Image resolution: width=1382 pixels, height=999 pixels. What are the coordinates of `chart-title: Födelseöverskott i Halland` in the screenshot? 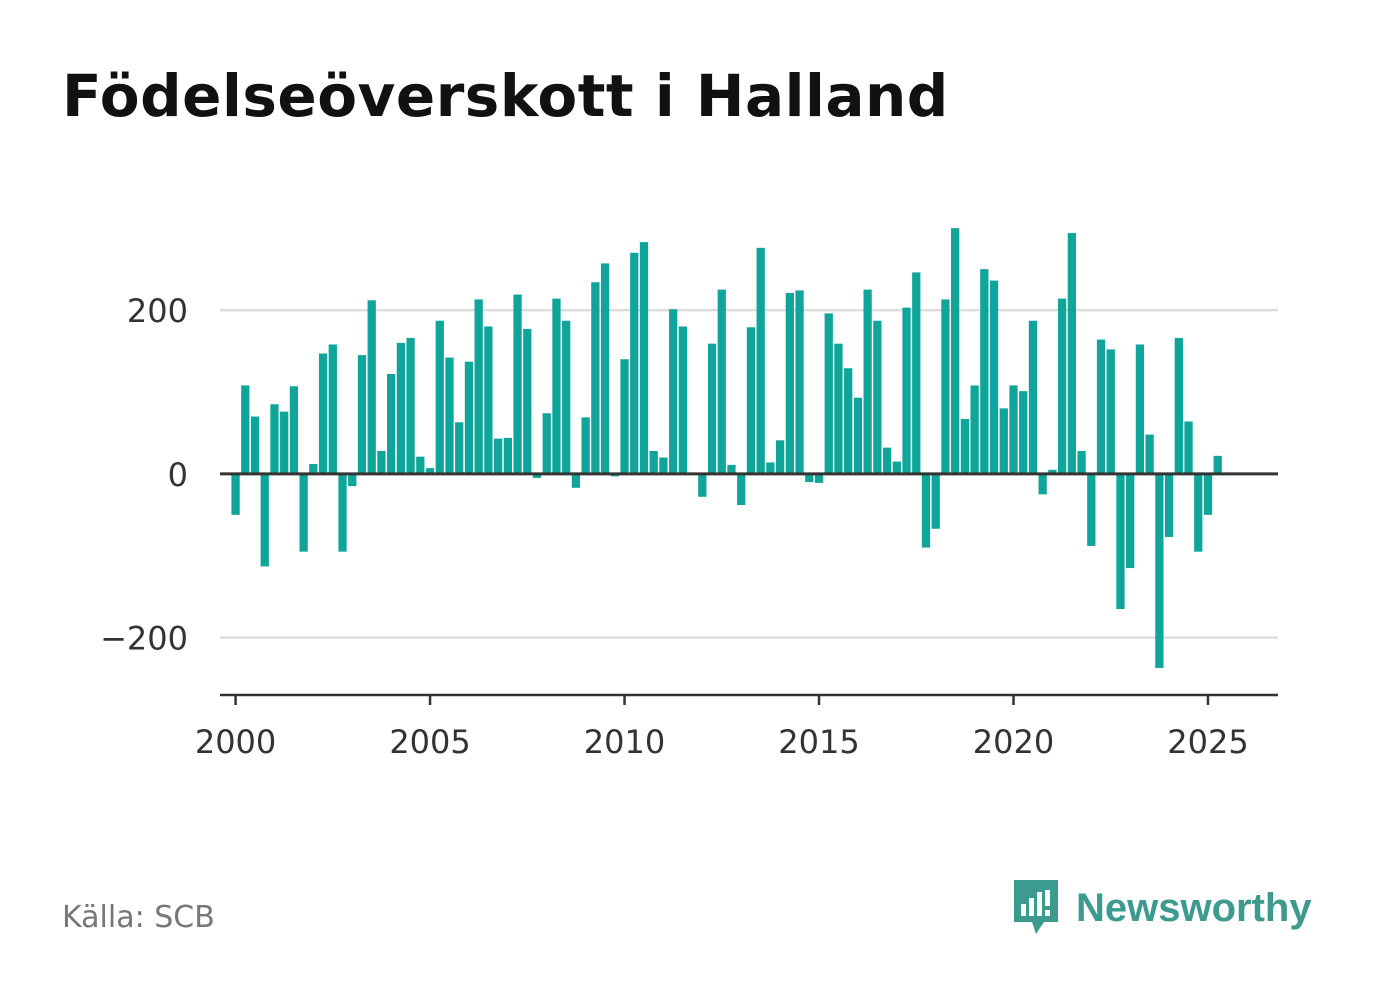 It's located at (505, 96).